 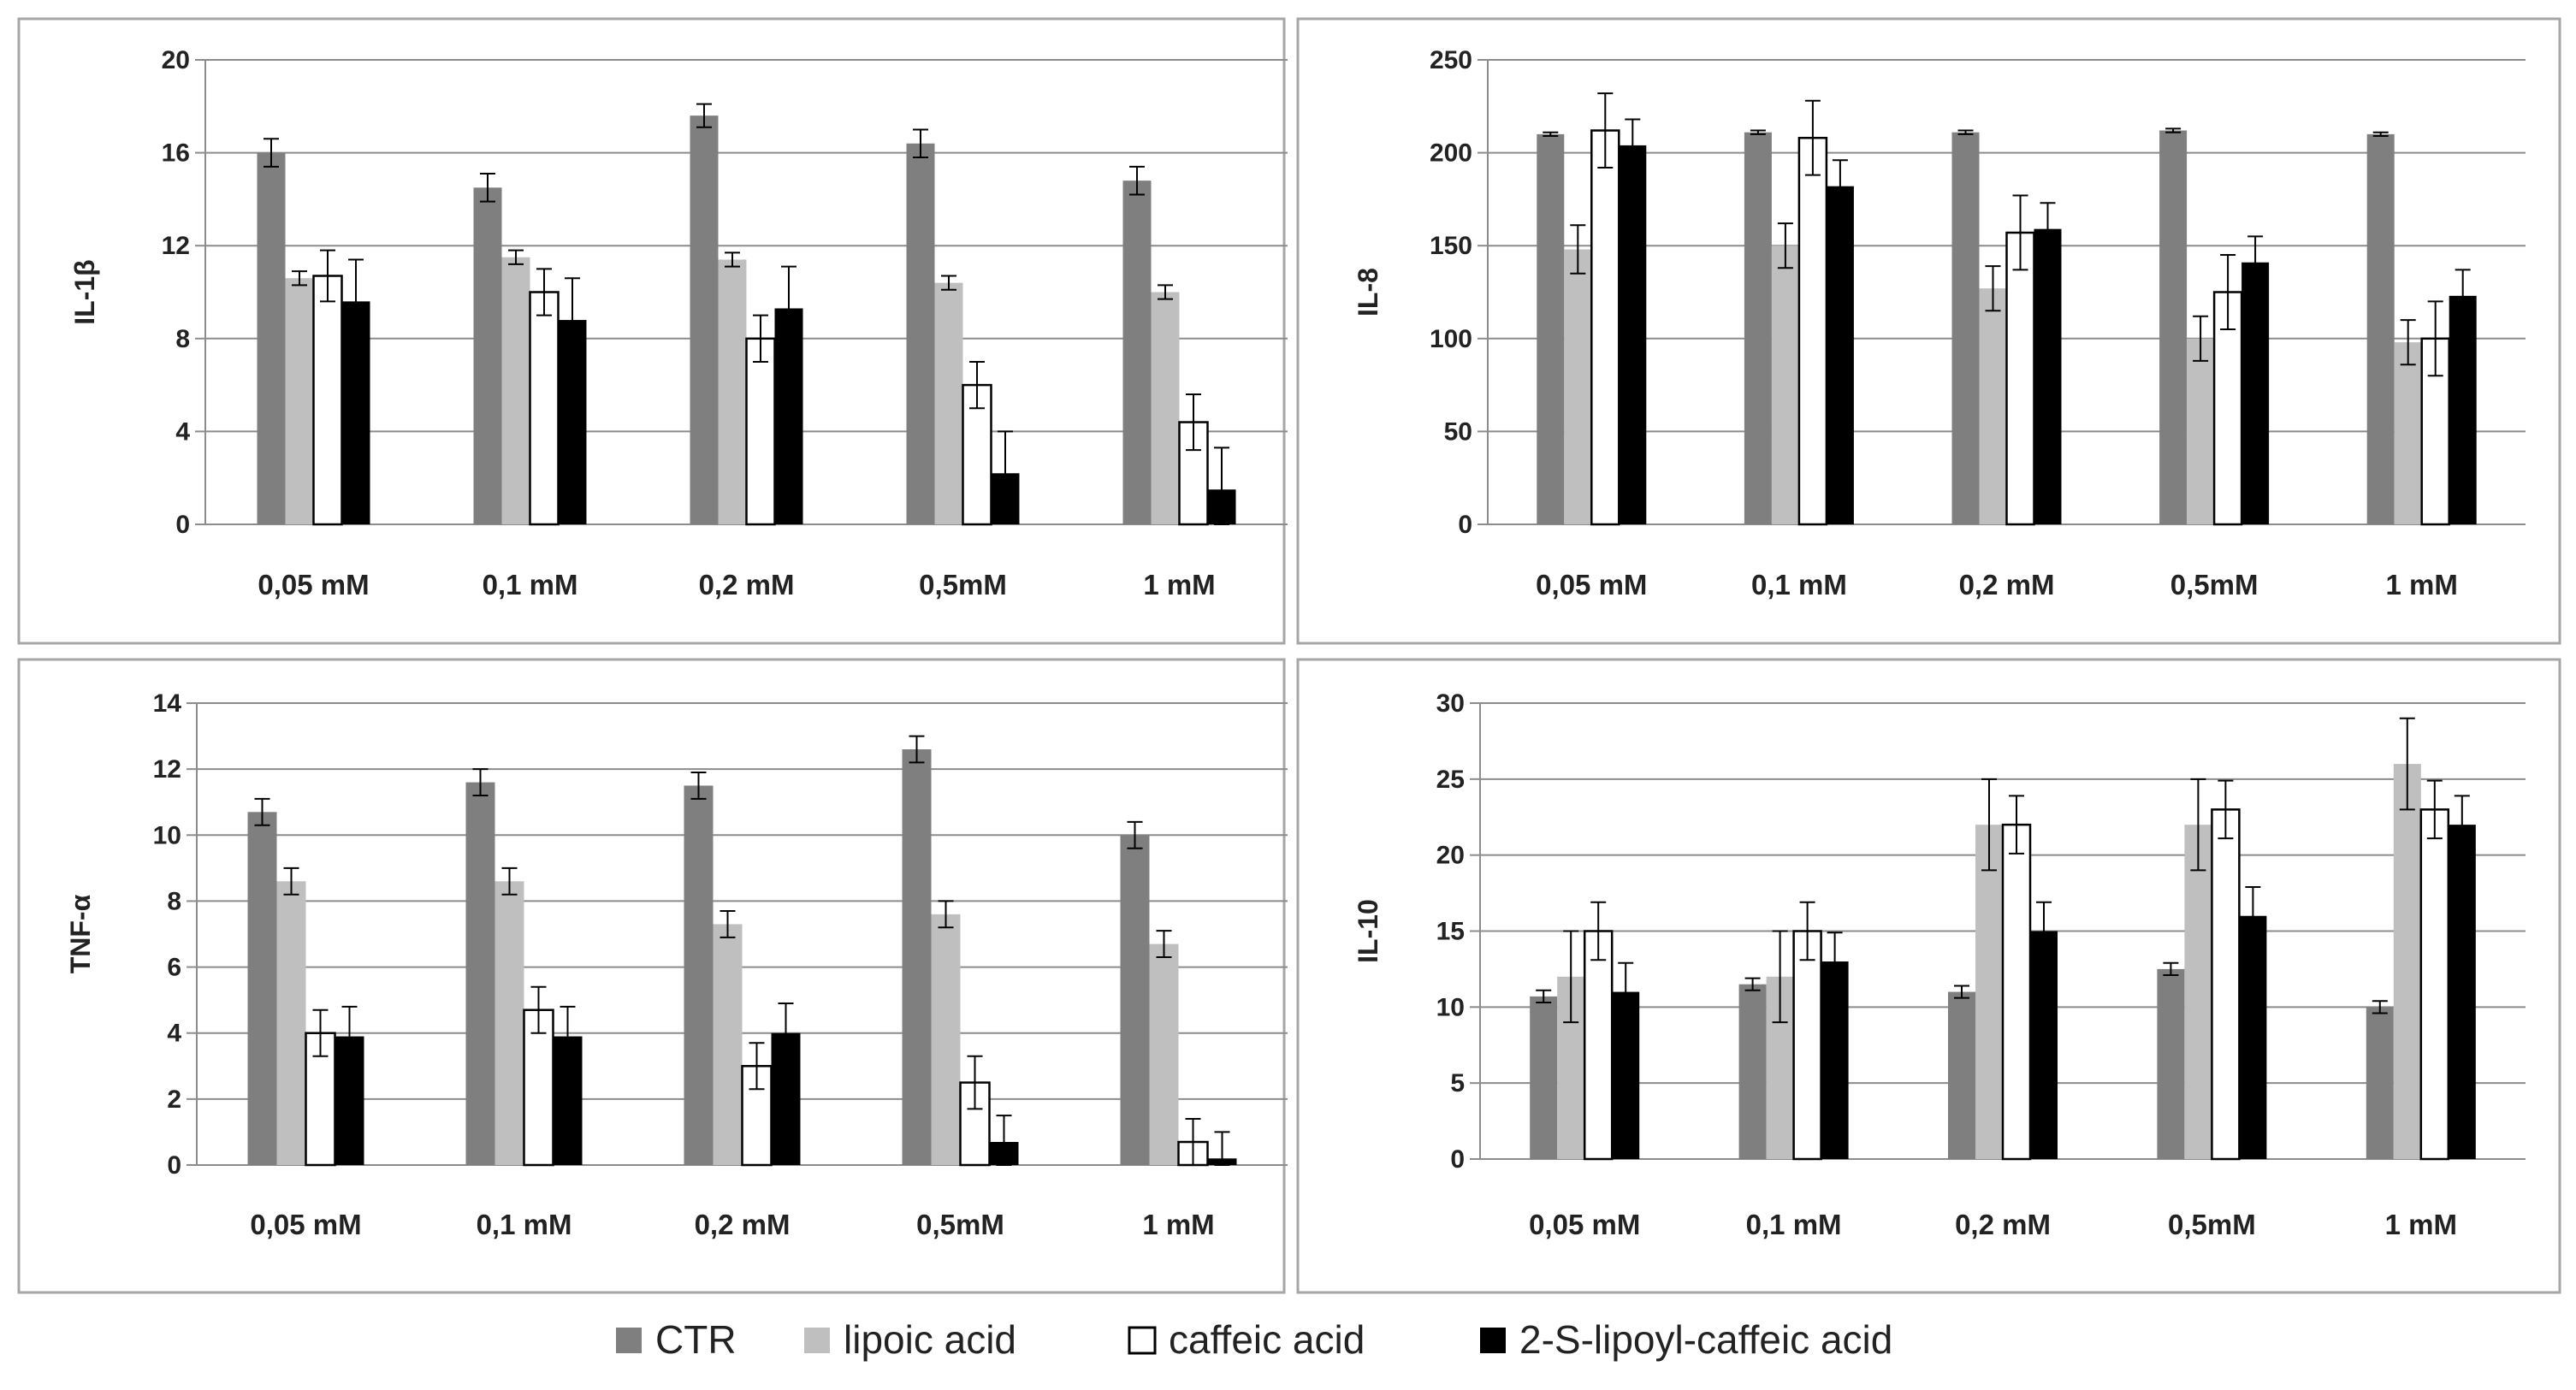 I want to click on y-tick-label: 16, so click(x=176, y=153).